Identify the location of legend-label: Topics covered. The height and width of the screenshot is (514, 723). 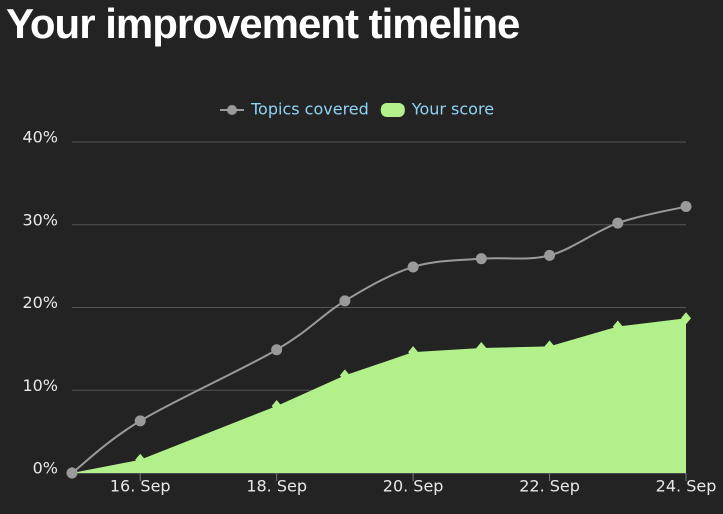
(309, 109).